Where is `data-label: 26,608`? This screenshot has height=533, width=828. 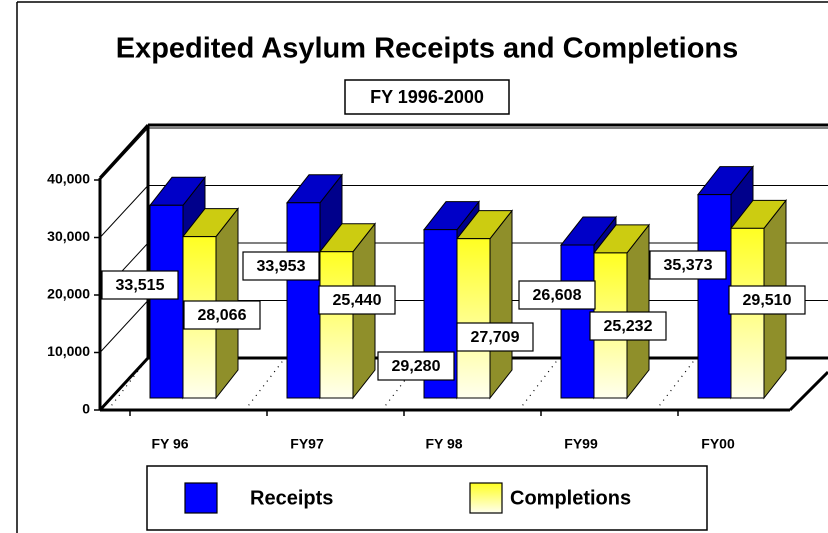
data-label: 26,608 is located at coordinates (557, 295).